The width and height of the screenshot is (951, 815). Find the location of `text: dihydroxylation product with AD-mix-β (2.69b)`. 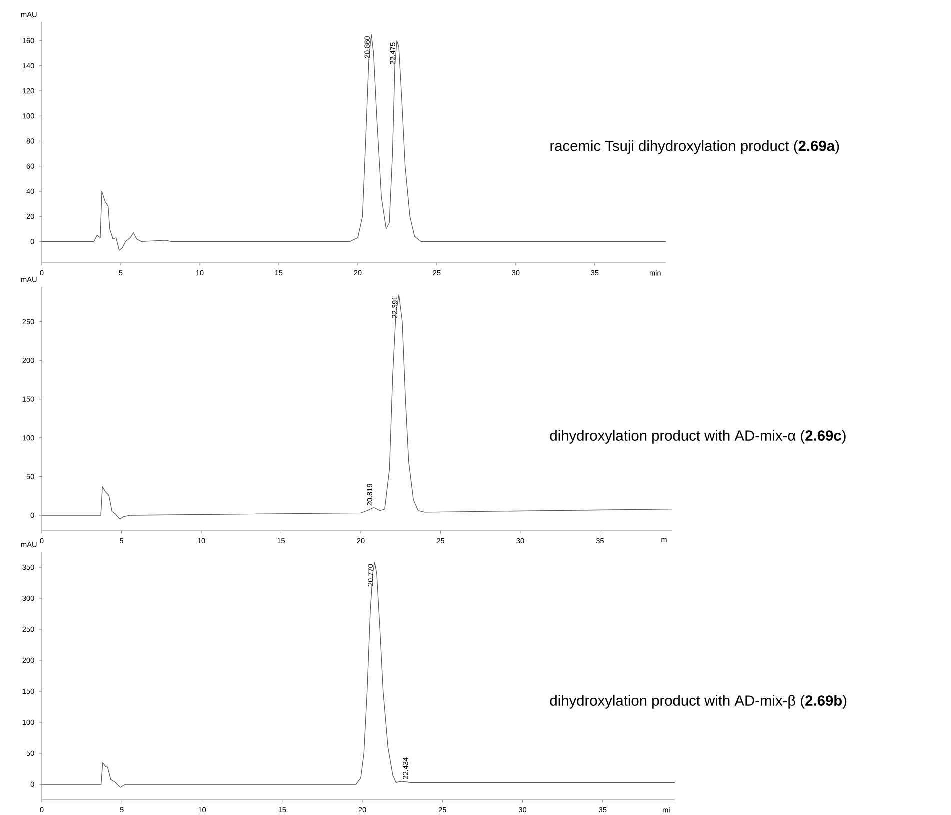

text: dihydroxylation product with AD-mix-β (2.69b) is located at coordinates (698, 702).